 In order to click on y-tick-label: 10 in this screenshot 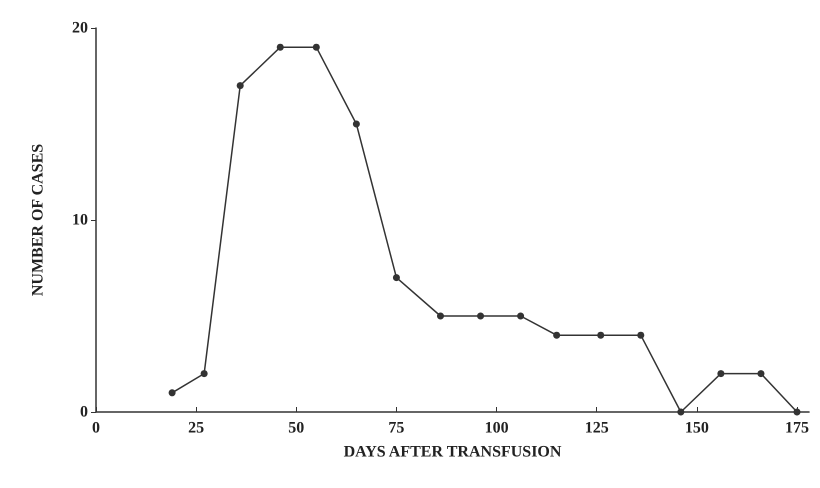, I will do `click(80, 220)`.